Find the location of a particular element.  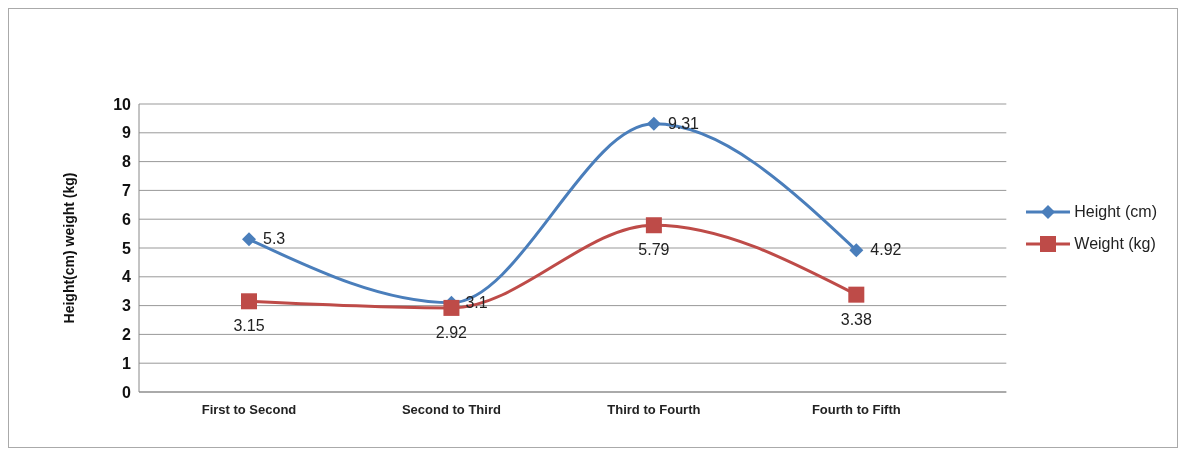

y-tick-label: 7 is located at coordinates (127, 191).